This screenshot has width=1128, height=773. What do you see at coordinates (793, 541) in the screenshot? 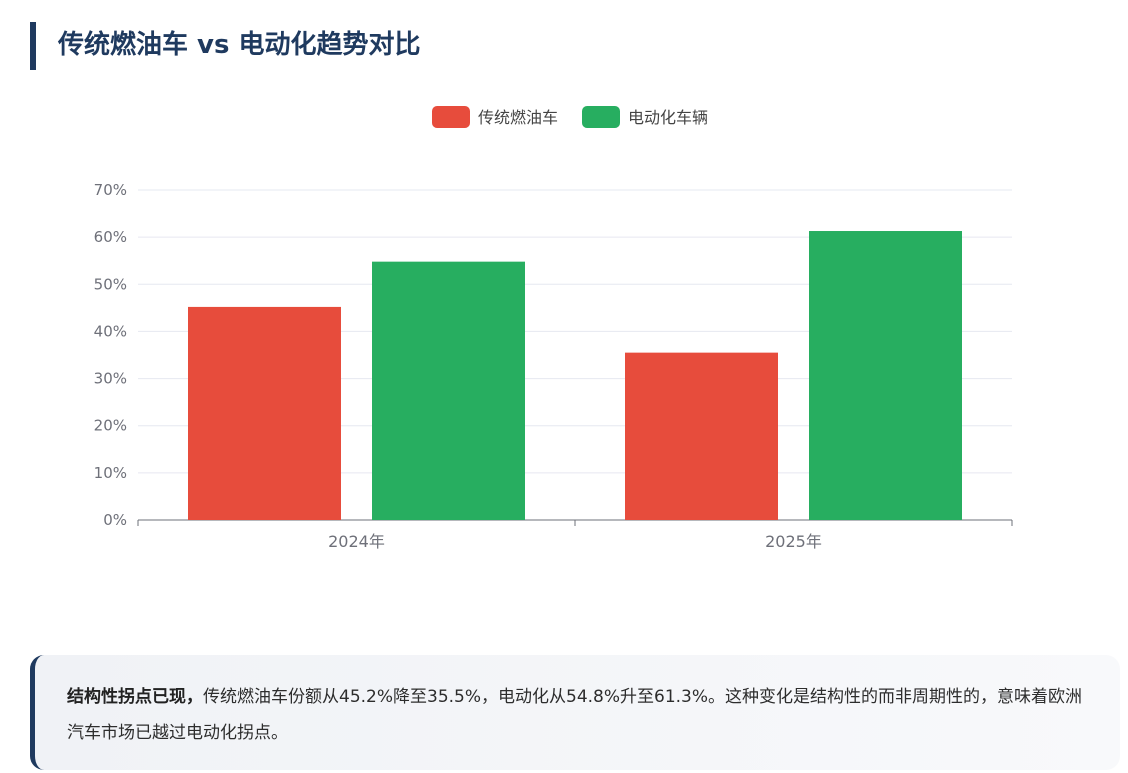
I see `x-tick-label: 2025年` at bounding box center [793, 541].